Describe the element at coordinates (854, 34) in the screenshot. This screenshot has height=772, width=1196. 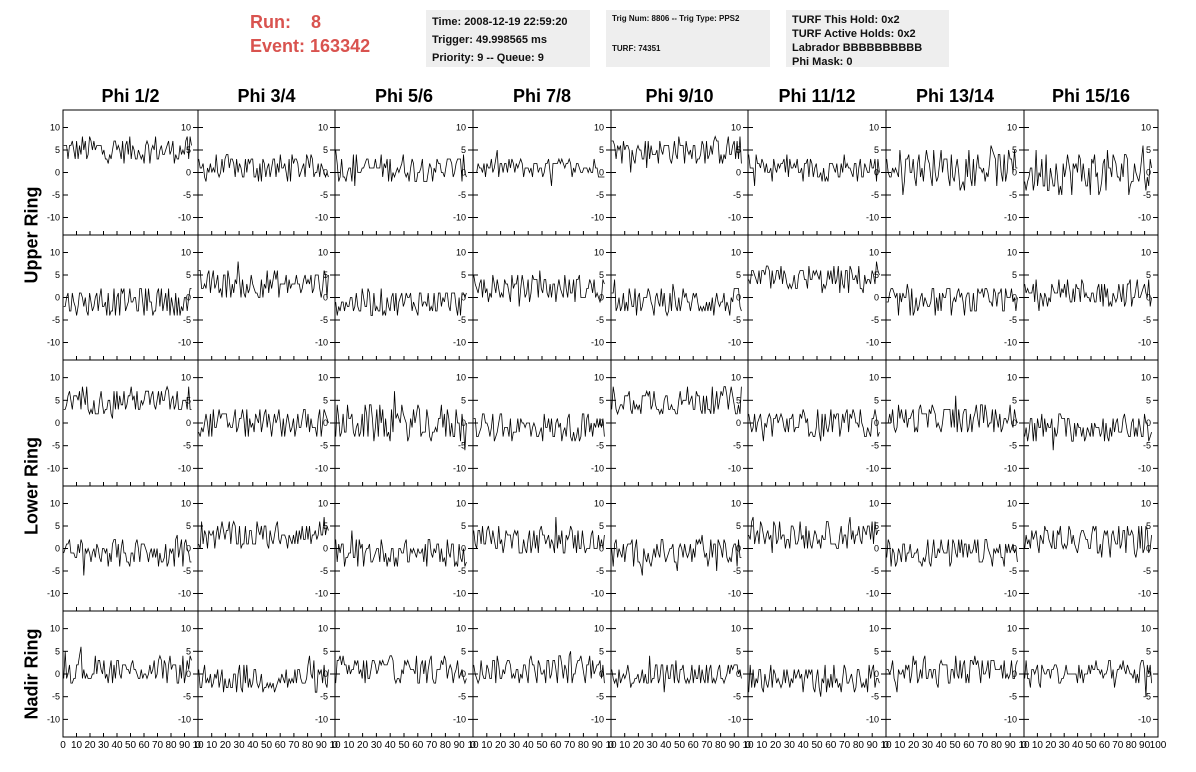
I see `turf-active-text: TURF Active Holds: 0x2` at that location.